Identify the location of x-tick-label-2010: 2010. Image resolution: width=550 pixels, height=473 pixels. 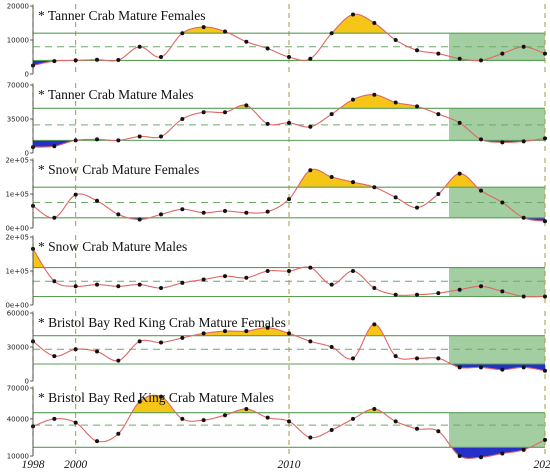
(289, 465).